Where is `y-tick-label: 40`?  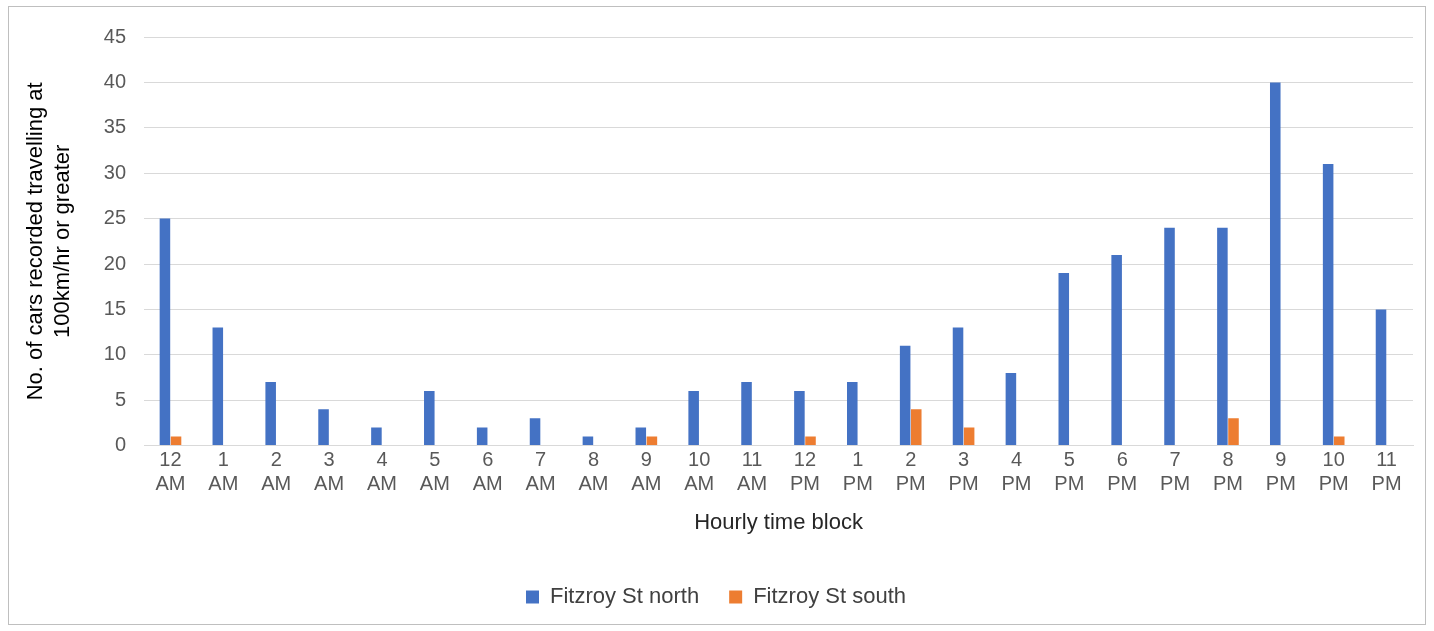
y-tick-label: 40 is located at coordinates (115, 80).